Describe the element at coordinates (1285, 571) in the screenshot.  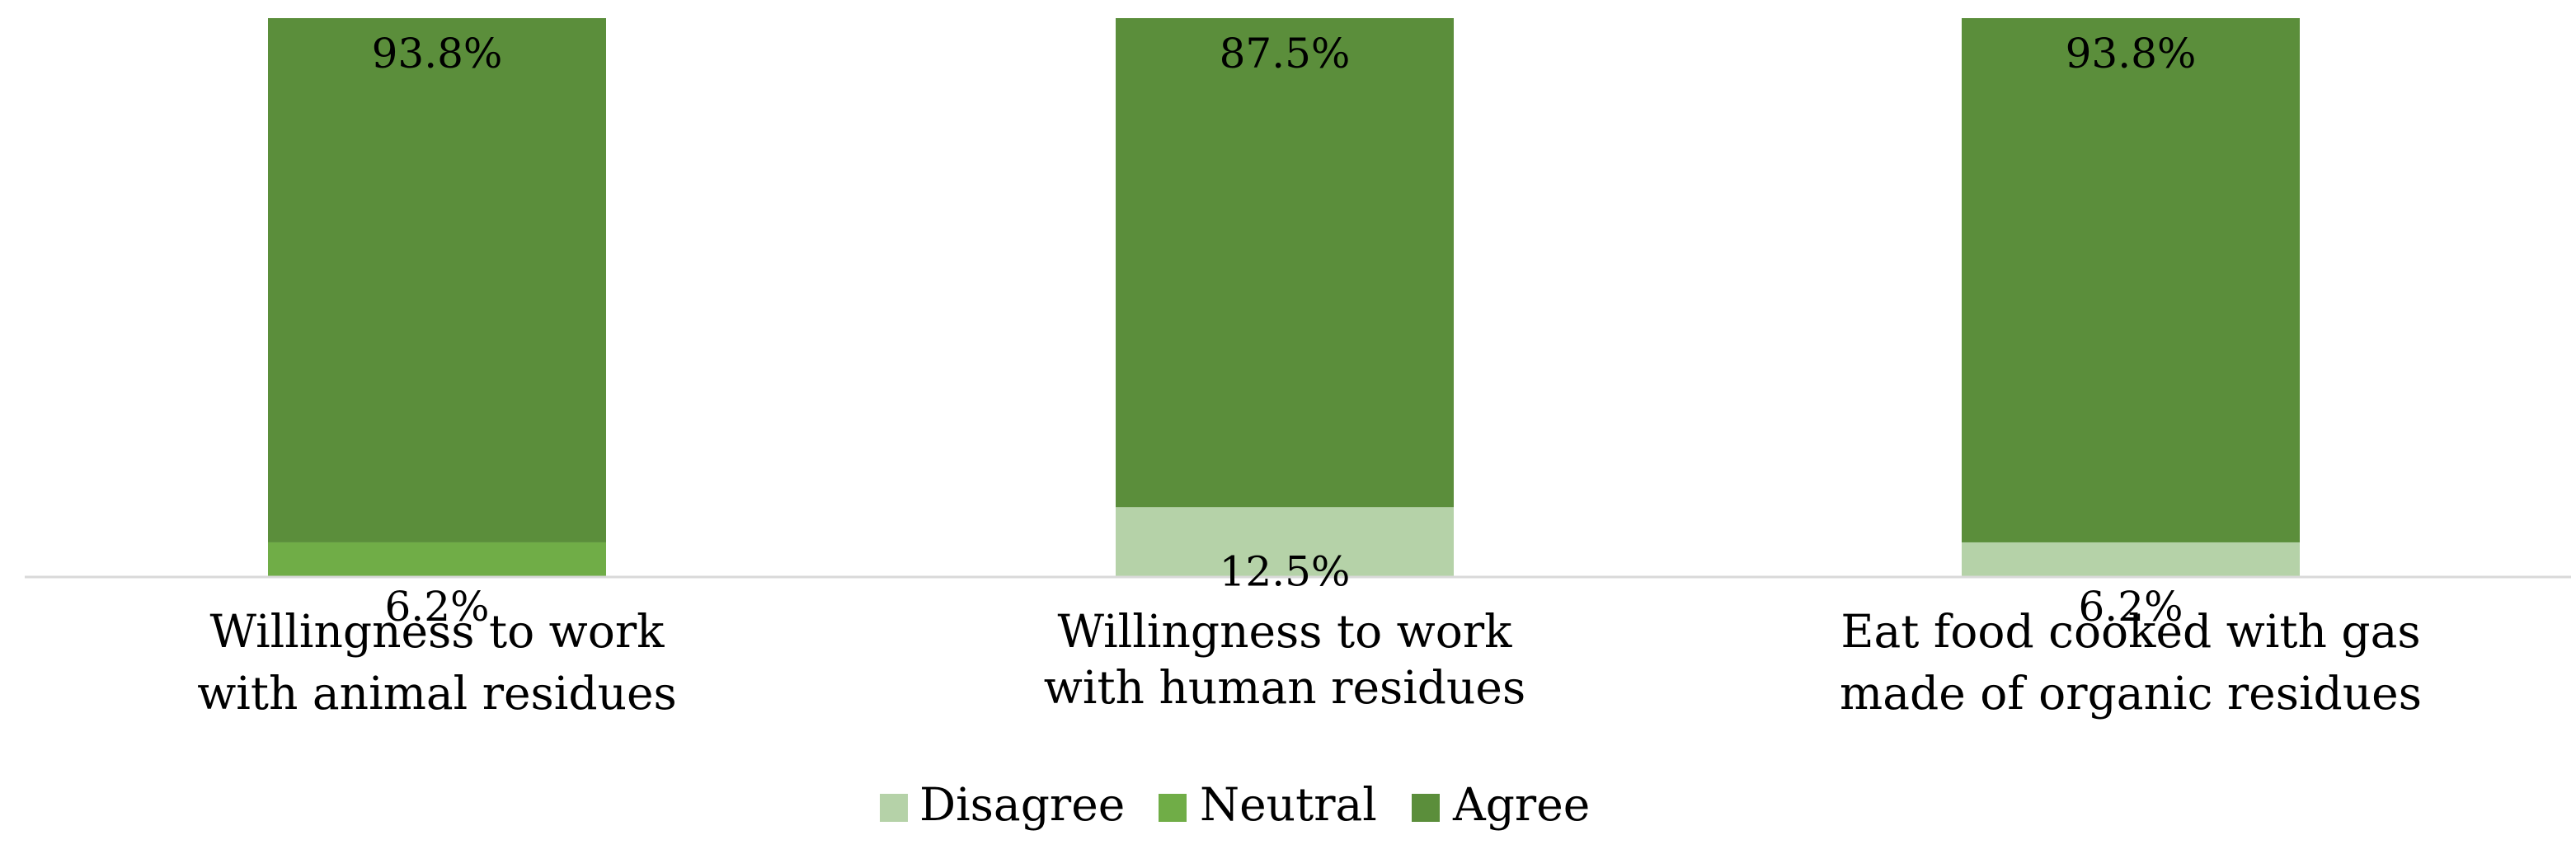
I see `data-label-disagree-2: 12.5%` at that location.